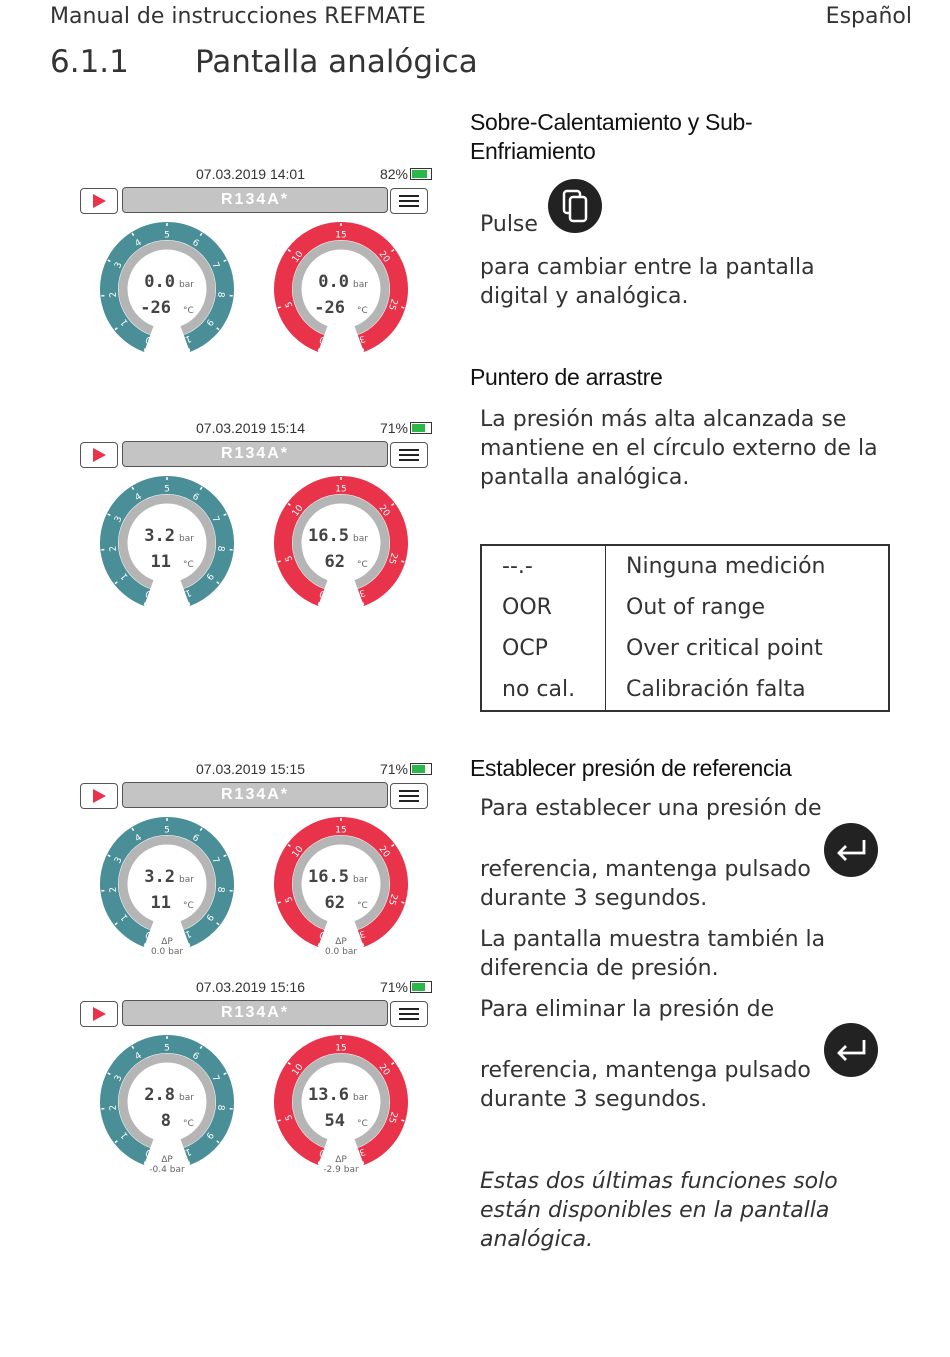  Describe the element at coordinates (250, 174) in the screenshot. I see `date-time: 07.03.2019 14:01` at that location.